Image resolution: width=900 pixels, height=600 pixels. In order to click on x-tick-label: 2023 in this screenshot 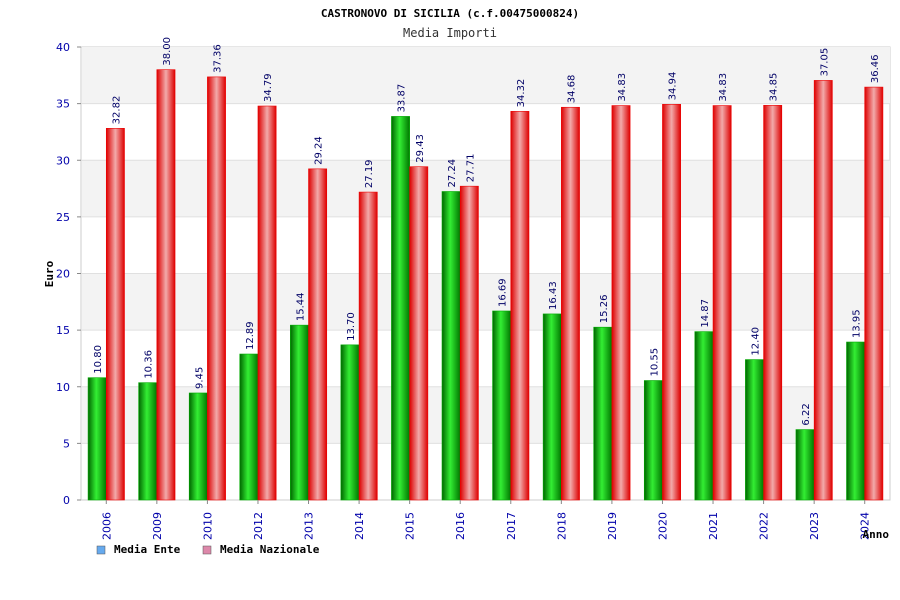, I will do `click(814, 526)`.